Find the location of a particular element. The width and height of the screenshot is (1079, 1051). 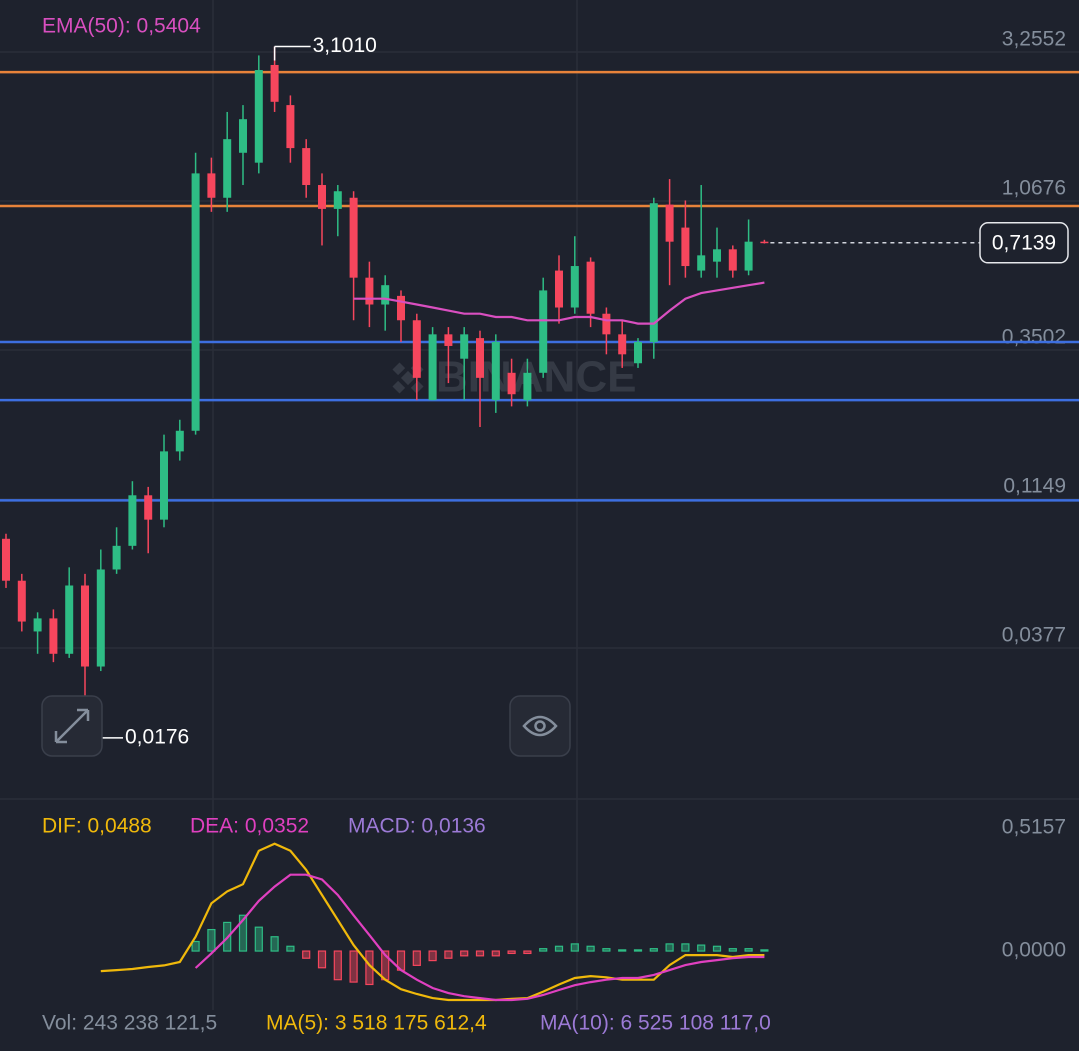

legend-entry: MACD: 0,0136 is located at coordinates (417, 826).